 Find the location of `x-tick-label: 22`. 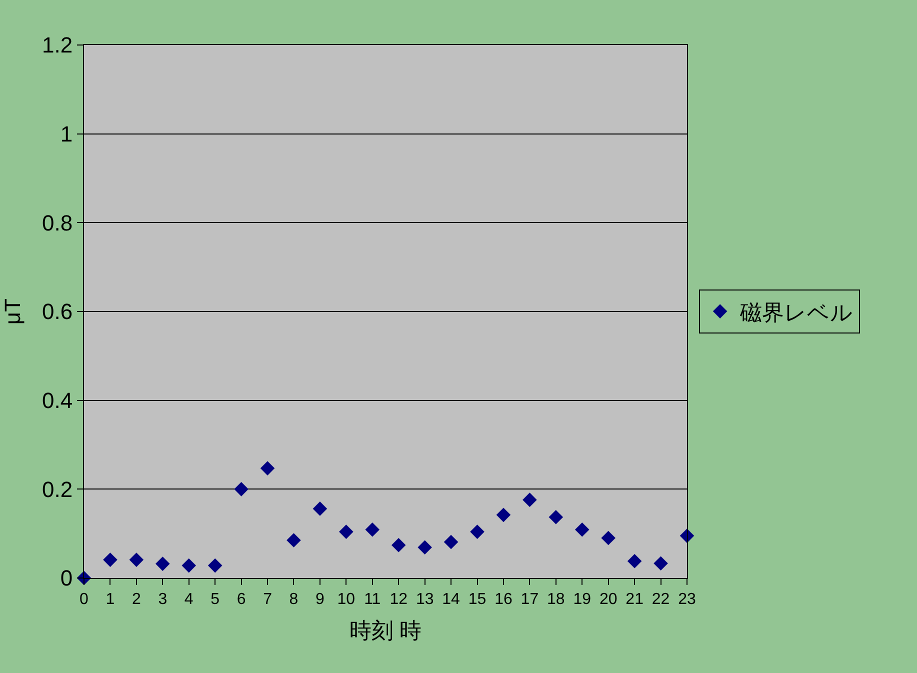

x-tick-label: 22 is located at coordinates (661, 599).